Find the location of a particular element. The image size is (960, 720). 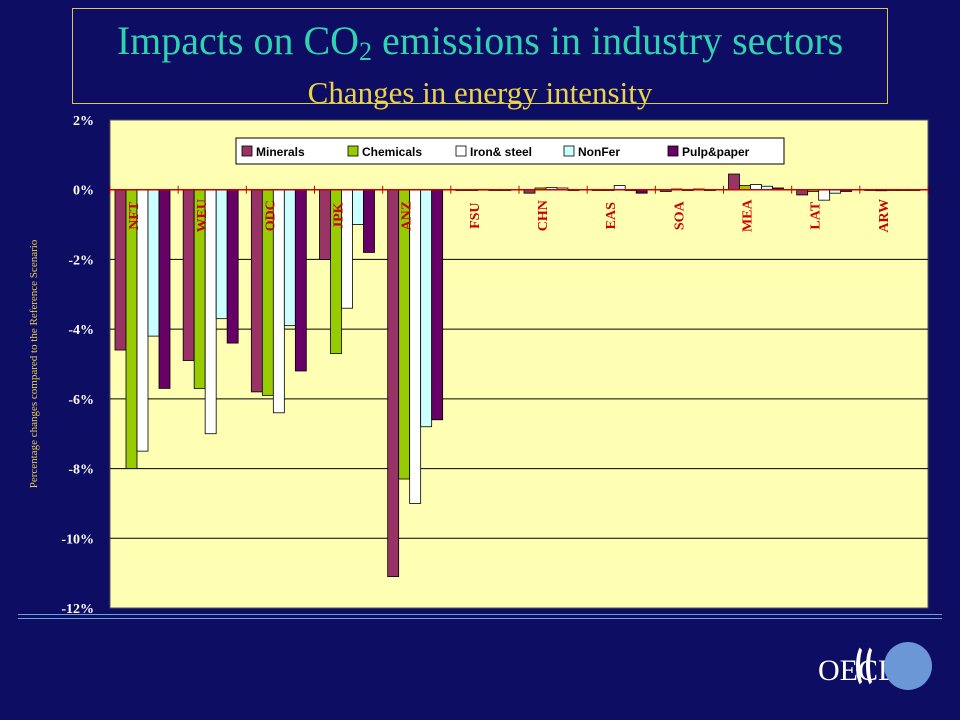

legend-box is located at coordinates (510, 151).